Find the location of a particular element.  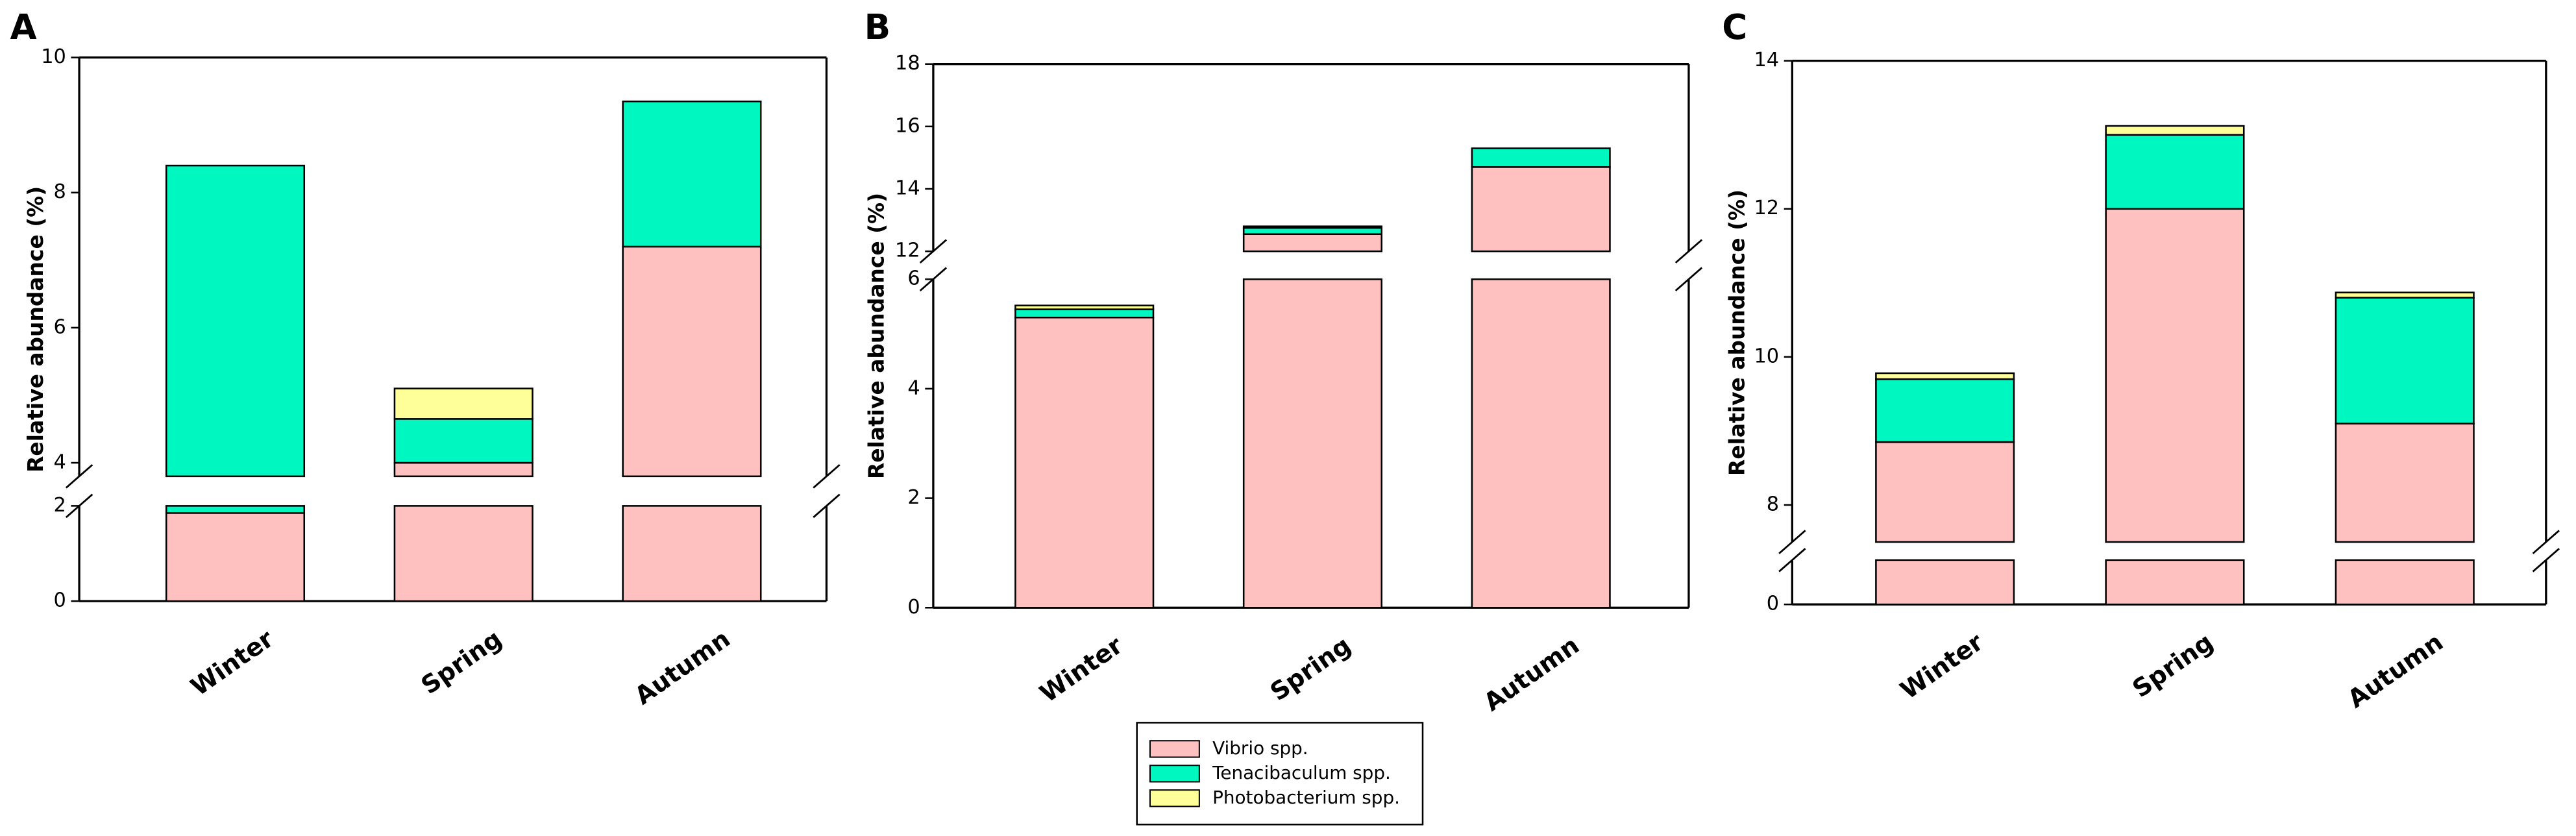

y-tick-label: 18 is located at coordinates (907, 63).